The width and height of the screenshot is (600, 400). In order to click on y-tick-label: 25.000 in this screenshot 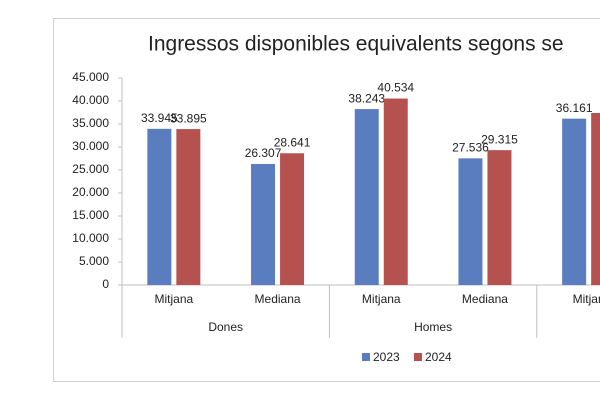, I will do `click(90, 169)`.